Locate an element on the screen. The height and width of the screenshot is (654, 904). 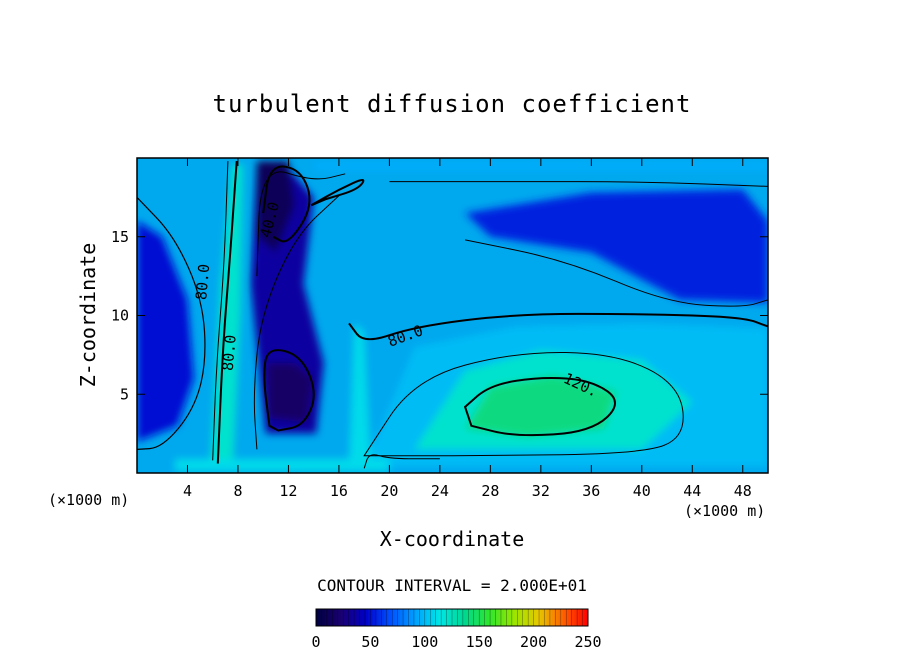
x-tick-label: 48 is located at coordinates (743, 491).